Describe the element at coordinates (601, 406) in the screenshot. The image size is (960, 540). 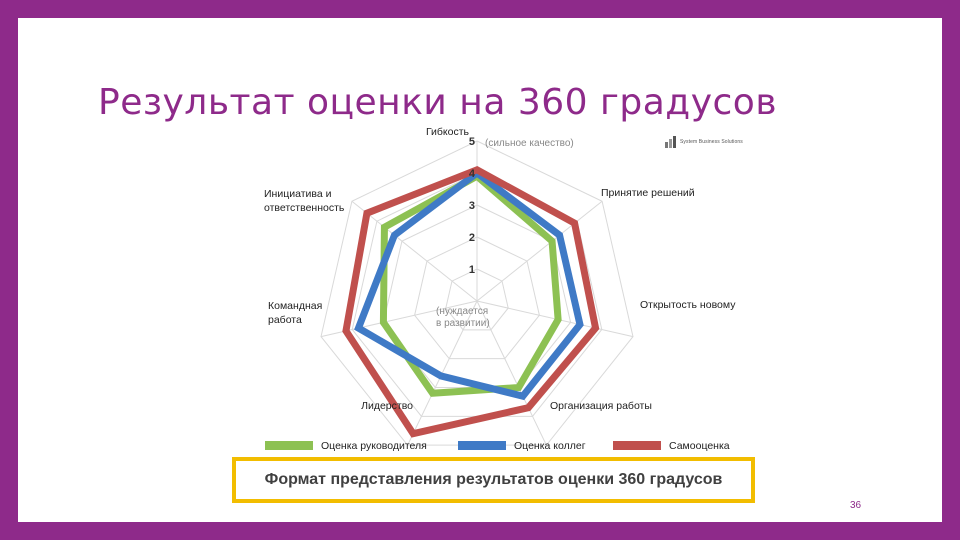
I see `axis-label: Организация работы` at that location.